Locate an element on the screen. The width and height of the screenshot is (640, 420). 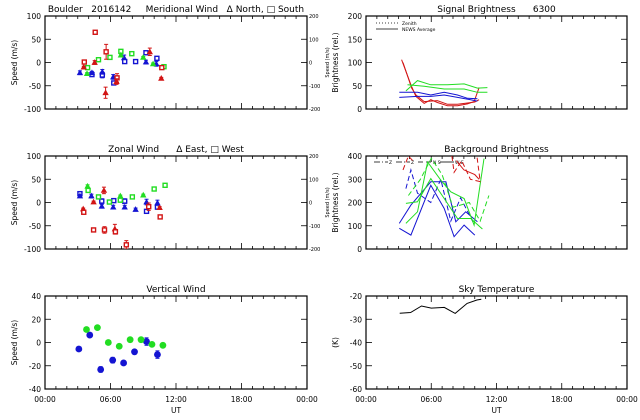
y-tick-label: 50 is located at coordinates (36, 39).